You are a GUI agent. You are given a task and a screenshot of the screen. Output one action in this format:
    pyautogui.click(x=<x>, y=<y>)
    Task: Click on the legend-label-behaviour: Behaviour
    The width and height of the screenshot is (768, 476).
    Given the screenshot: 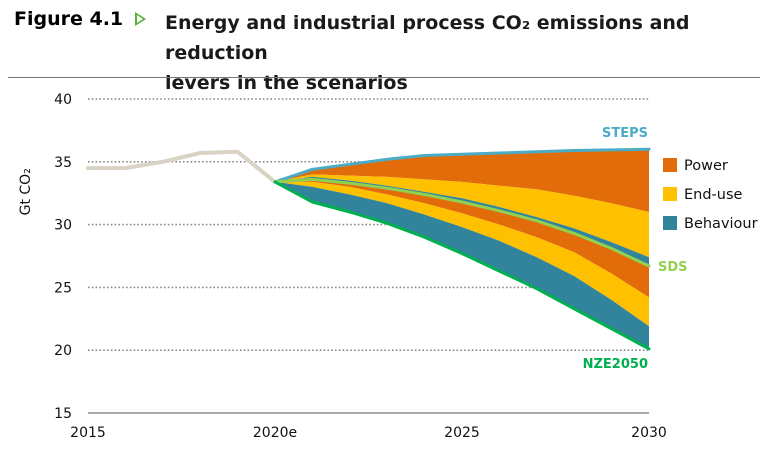 What is the action you would take?
    pyautogui.click(x=721, y=224)
    